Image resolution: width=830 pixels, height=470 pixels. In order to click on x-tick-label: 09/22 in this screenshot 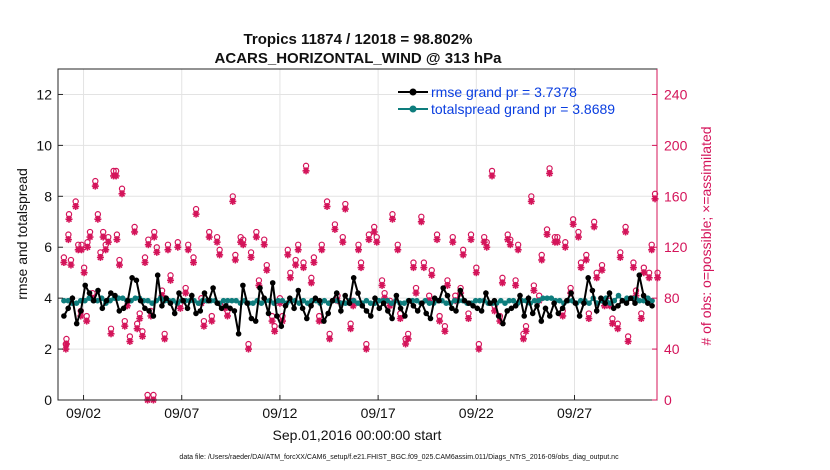, I will do `click(476, 413)`.